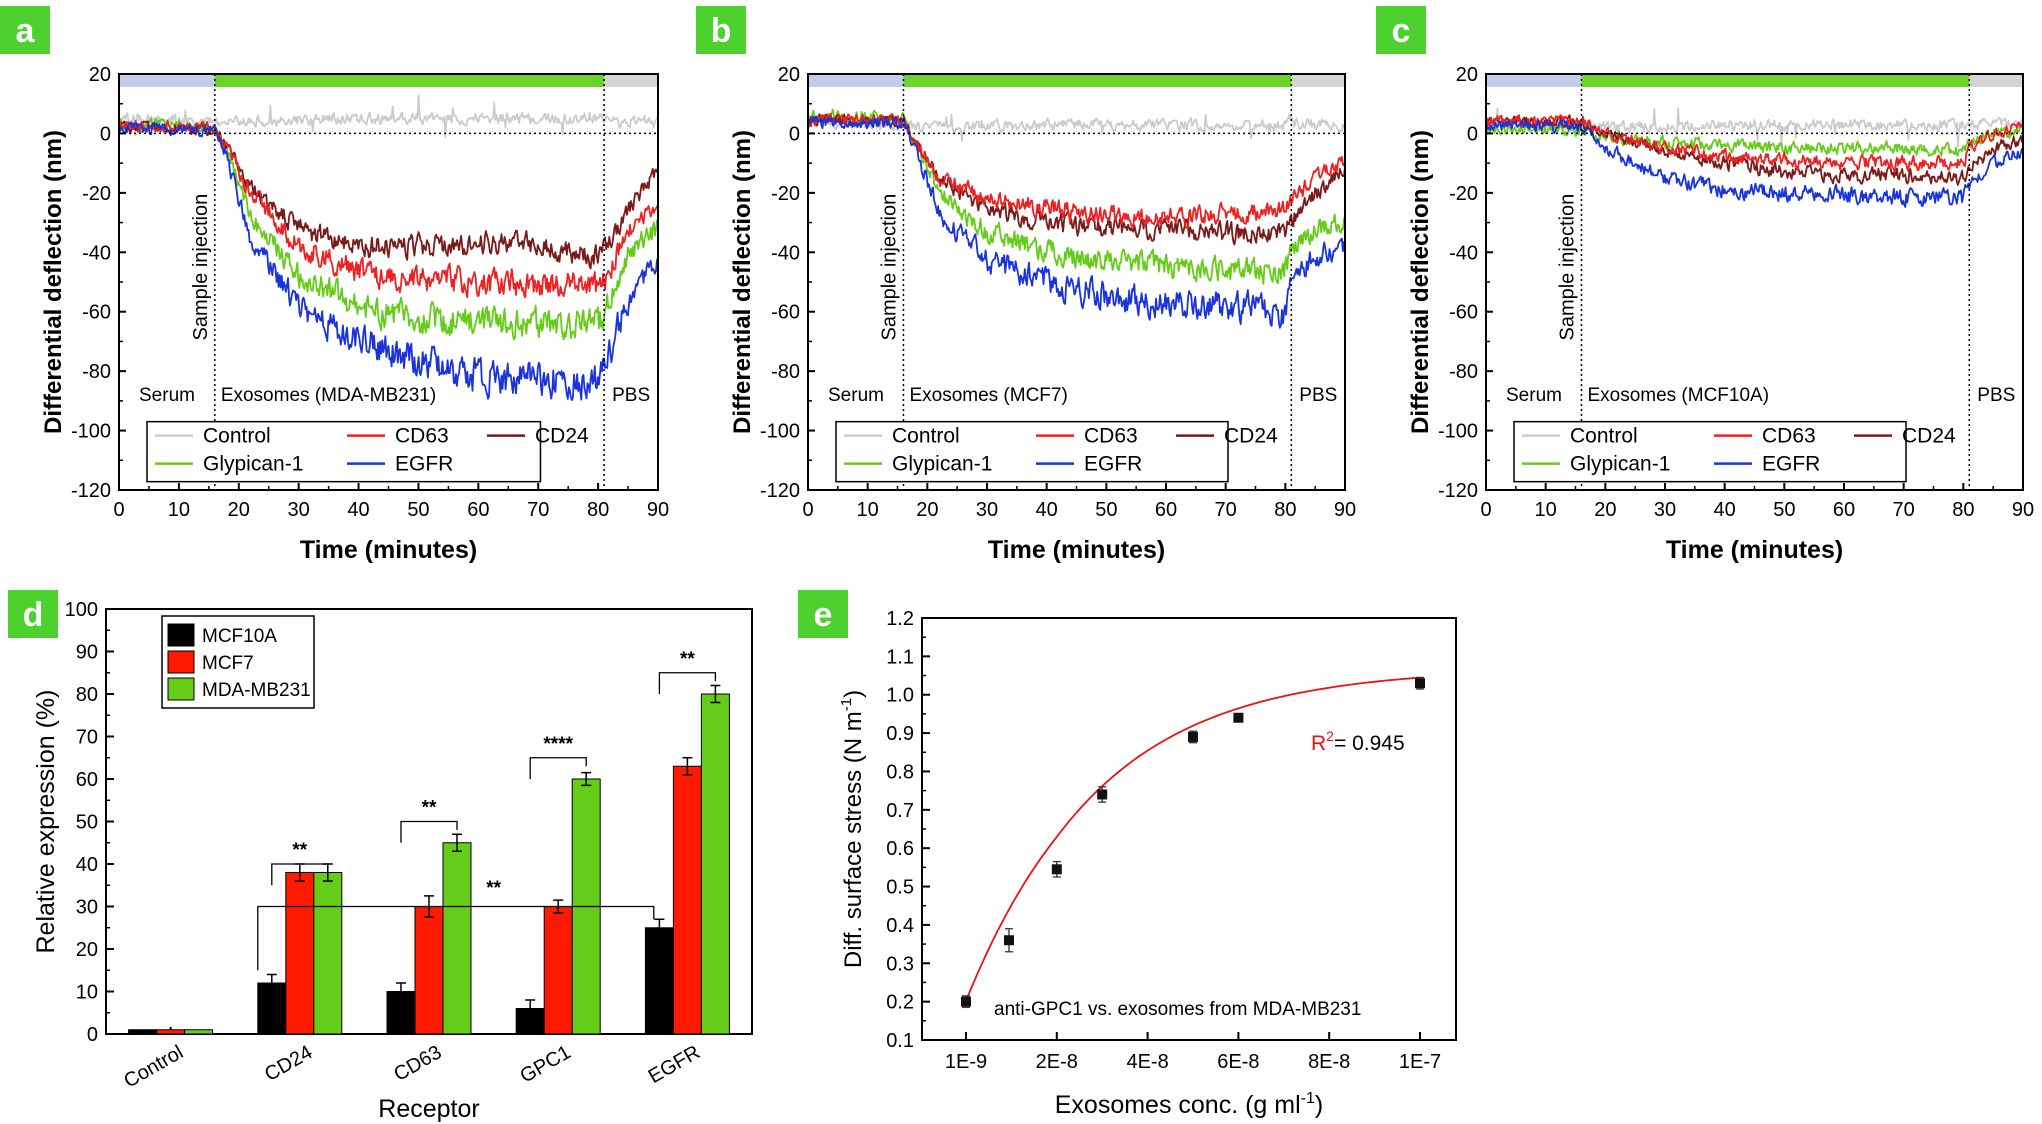 The image size is (2042, 1124). I want to click on bar-mda-mb231-control, so click(199, 1032).